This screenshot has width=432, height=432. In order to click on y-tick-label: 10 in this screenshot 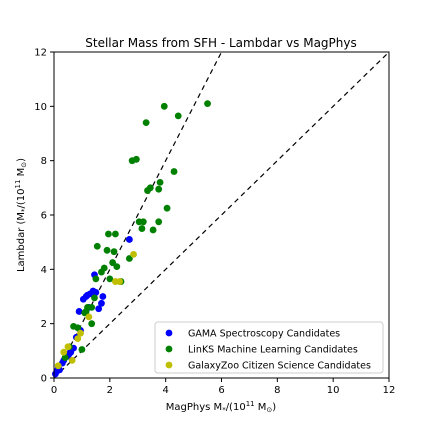, I will do `click(40, 107)`.